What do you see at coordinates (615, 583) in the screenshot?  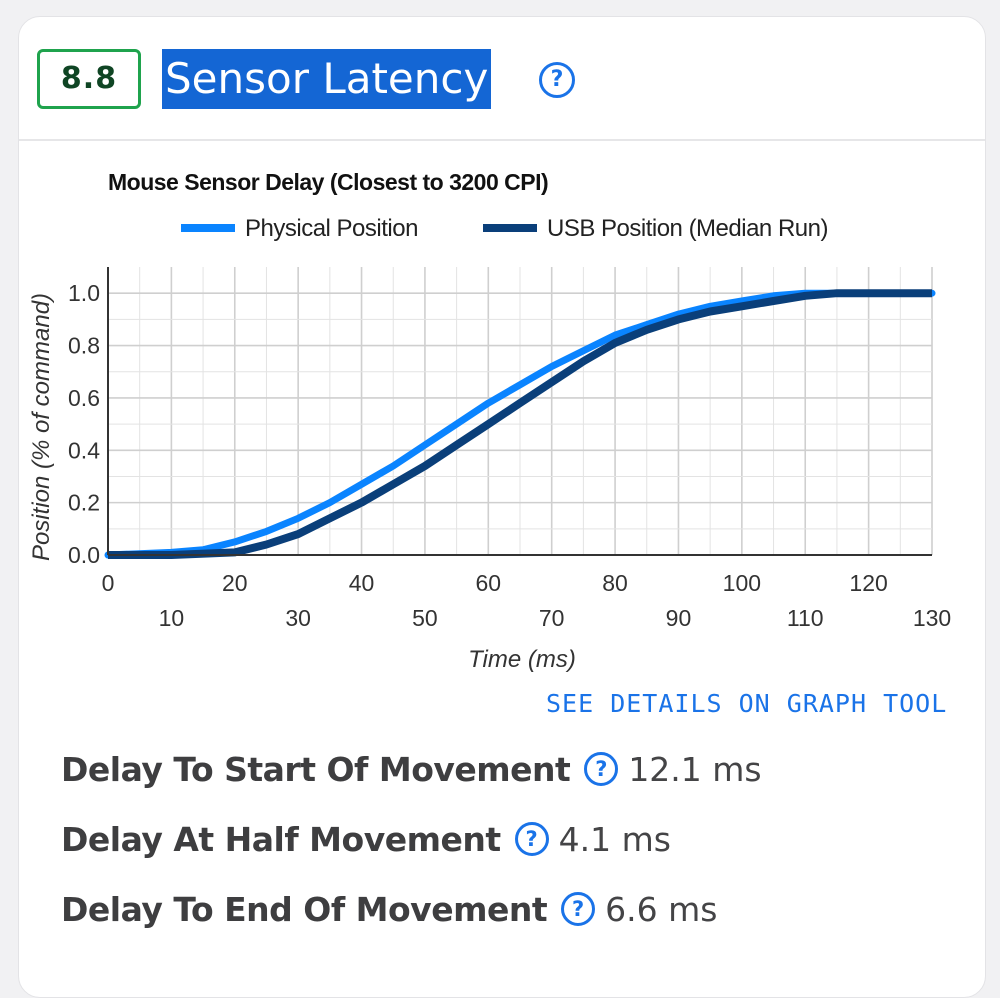 I see `x-tick-label: 80` at bounding box center [615, 583].